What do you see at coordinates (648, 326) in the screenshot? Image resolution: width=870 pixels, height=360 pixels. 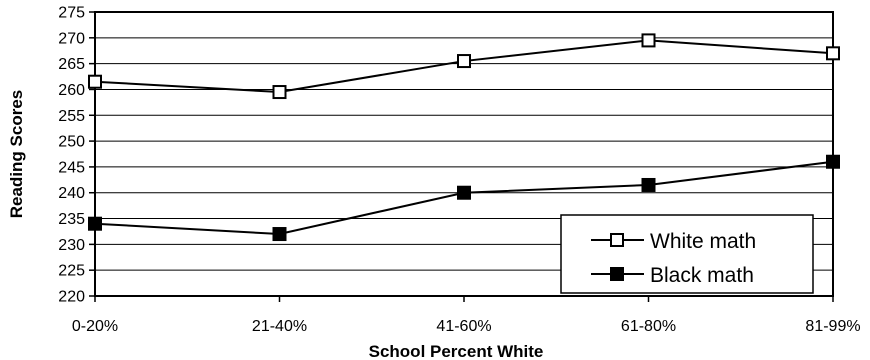 I see `x-tick-label: 61-80%` at bounding box center [648, 326].